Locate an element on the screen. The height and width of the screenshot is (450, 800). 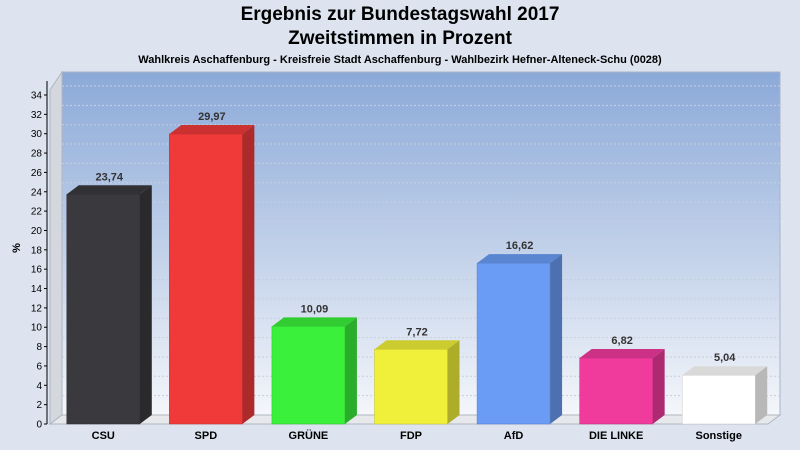
y-tick-label: 0 is located at coordinates (39, 425).